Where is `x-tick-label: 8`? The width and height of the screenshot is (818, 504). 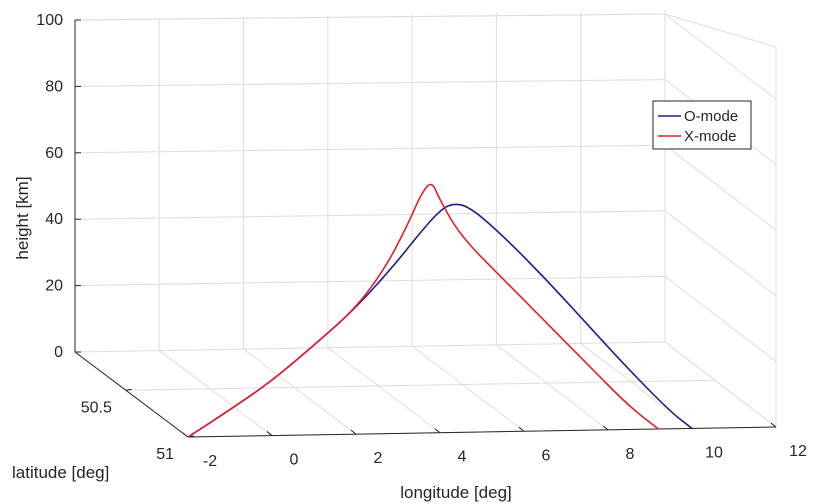 x-tick-label: 8 is located at coordinates (630, 454).